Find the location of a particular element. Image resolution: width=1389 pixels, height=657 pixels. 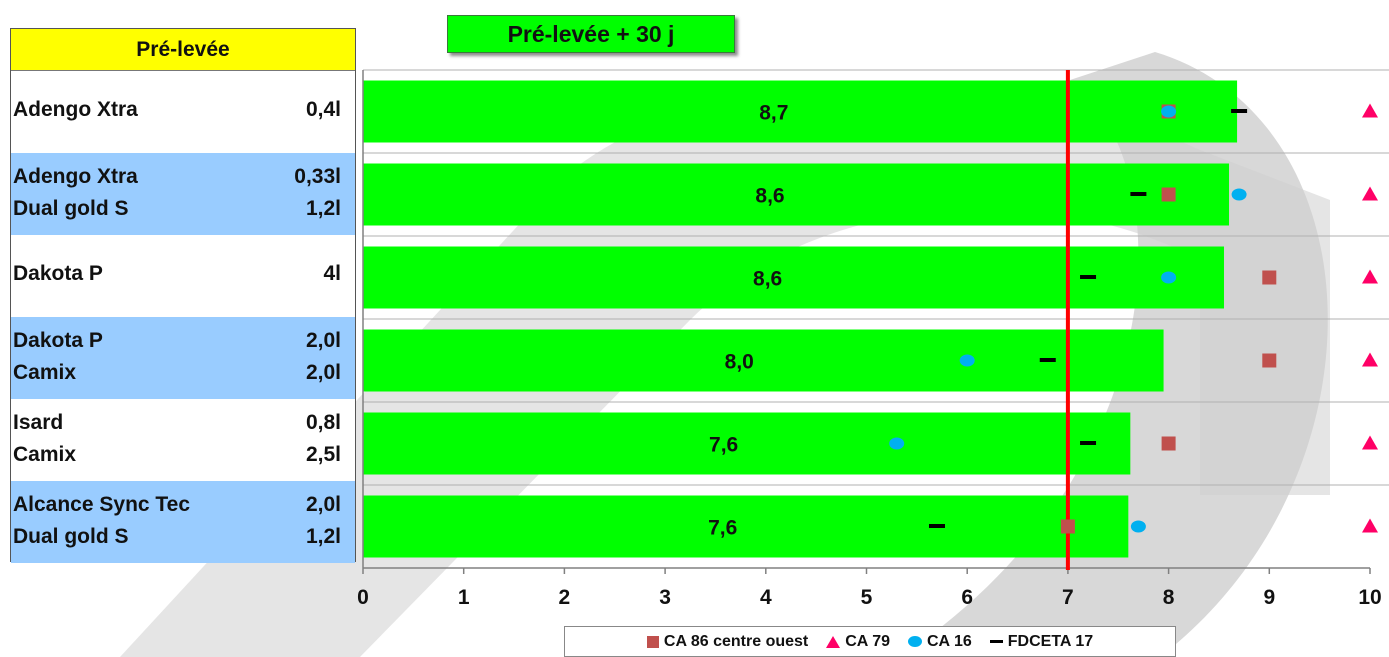

legend-item: FDCETA 17 is located at coordinates (1041, 641).